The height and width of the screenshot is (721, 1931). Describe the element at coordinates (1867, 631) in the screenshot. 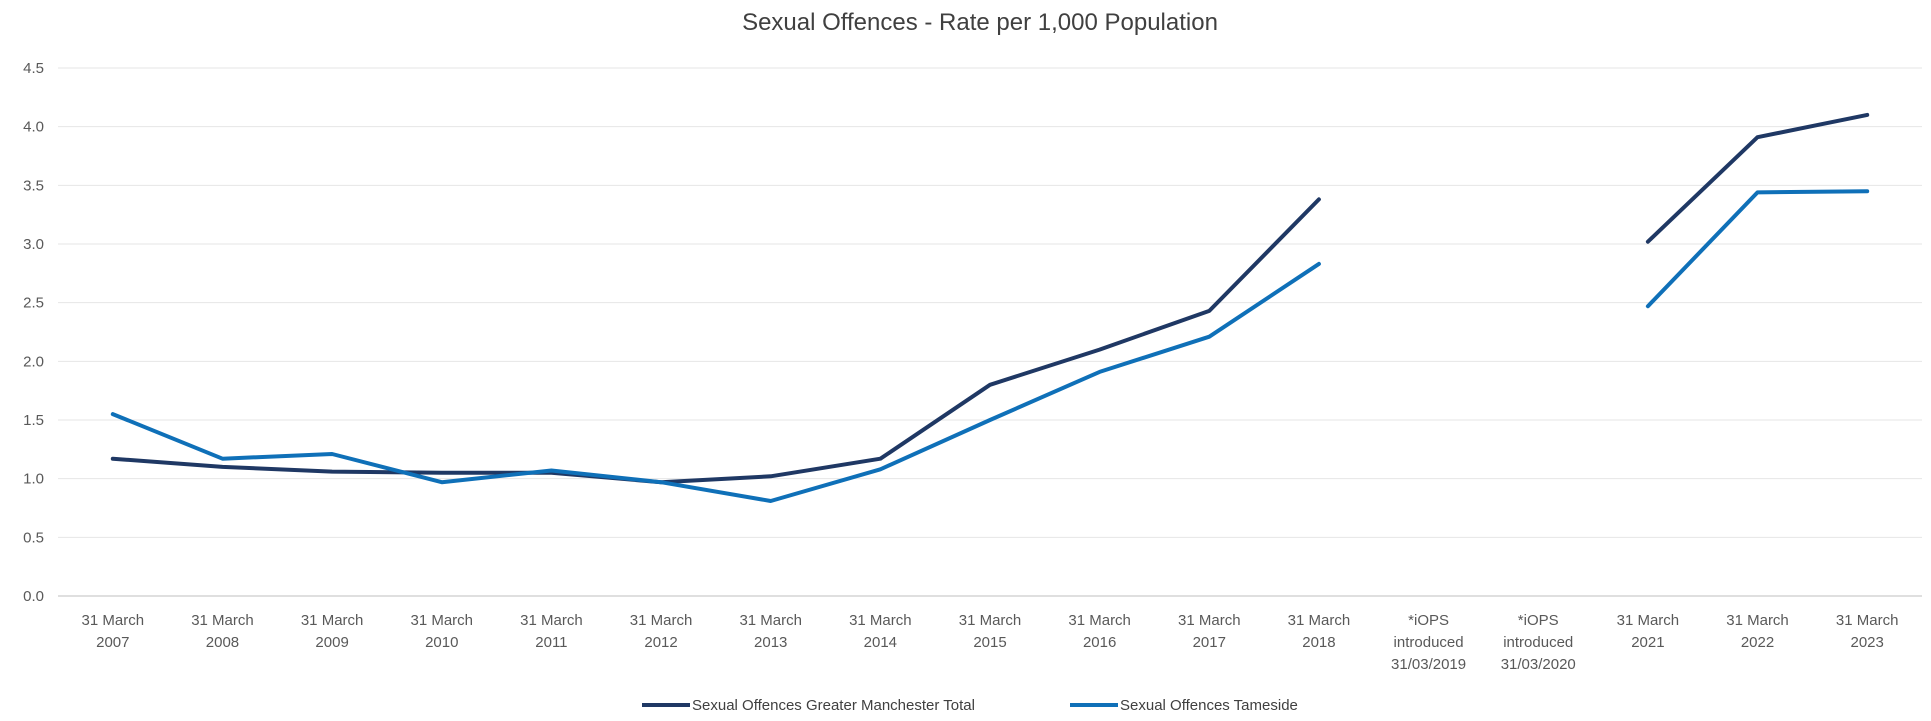

I see `x-tick-label: 31 March 2023` at that location.